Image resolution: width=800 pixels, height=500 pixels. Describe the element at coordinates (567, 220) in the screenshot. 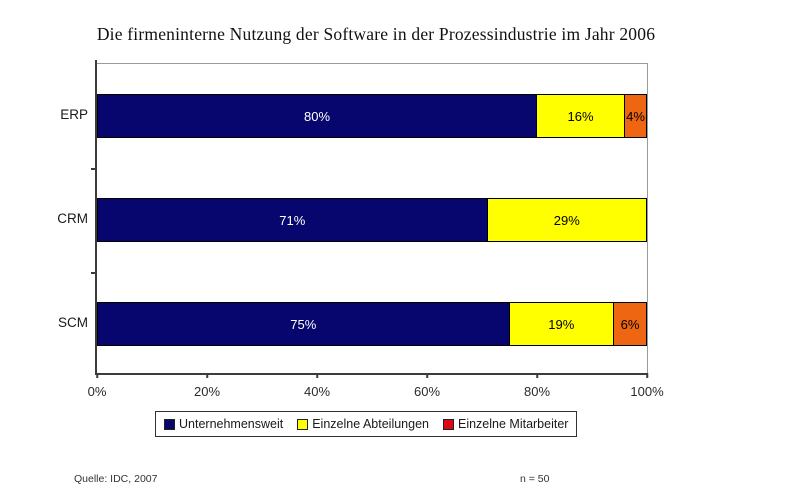

I see `bar-segment: 29%` at that location.